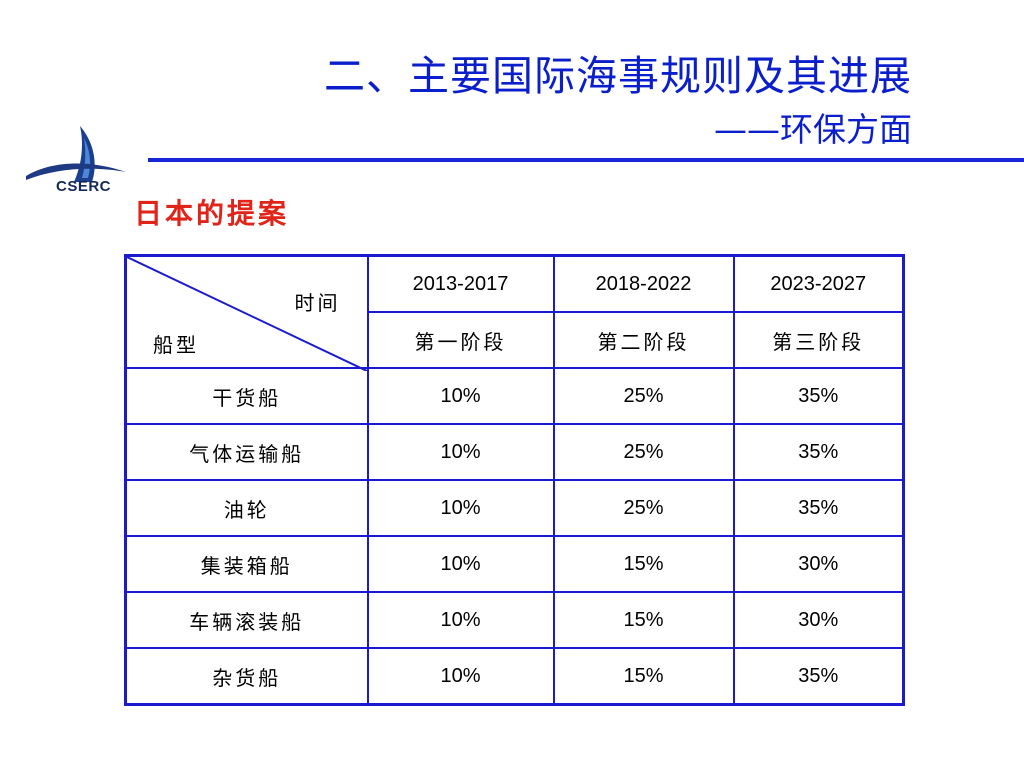  What do you see at coordinates (818, 283) in the screenshot?
I see `period-header: 2023-2027` at bounding box center [818, 283].